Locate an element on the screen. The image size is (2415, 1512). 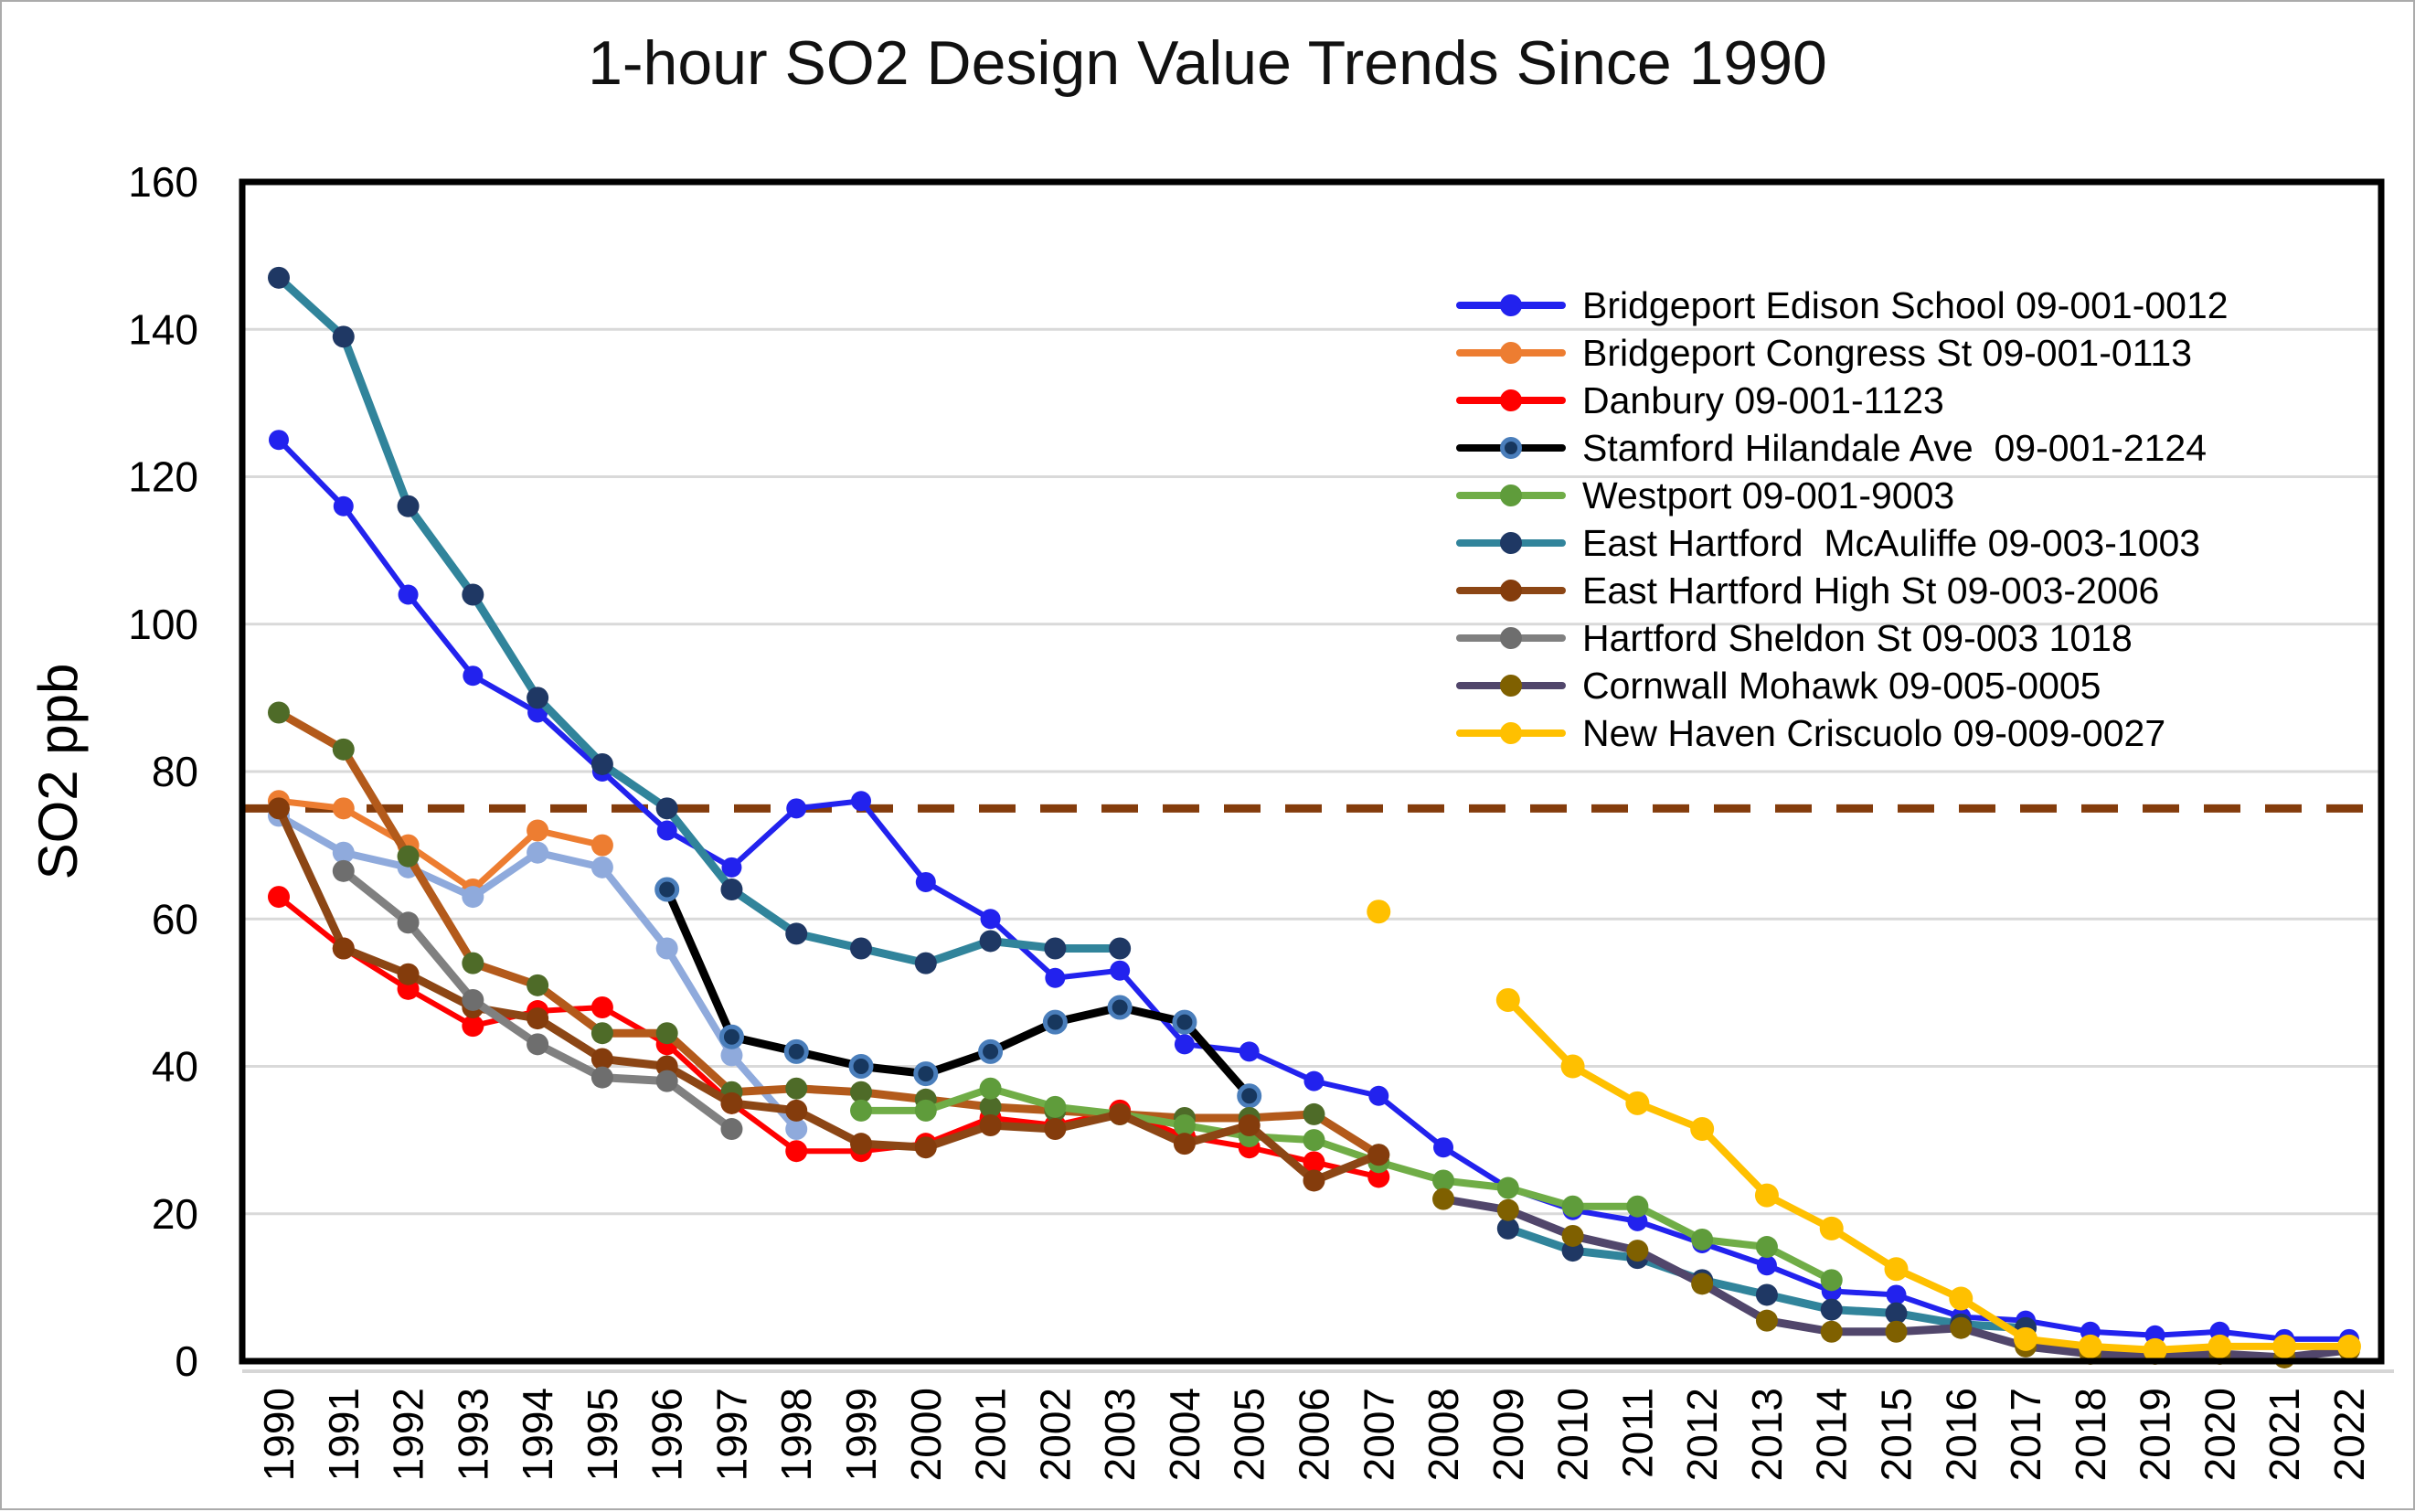
x-tick-label-2021: 2021 is located at coordinates (2284, 1434).